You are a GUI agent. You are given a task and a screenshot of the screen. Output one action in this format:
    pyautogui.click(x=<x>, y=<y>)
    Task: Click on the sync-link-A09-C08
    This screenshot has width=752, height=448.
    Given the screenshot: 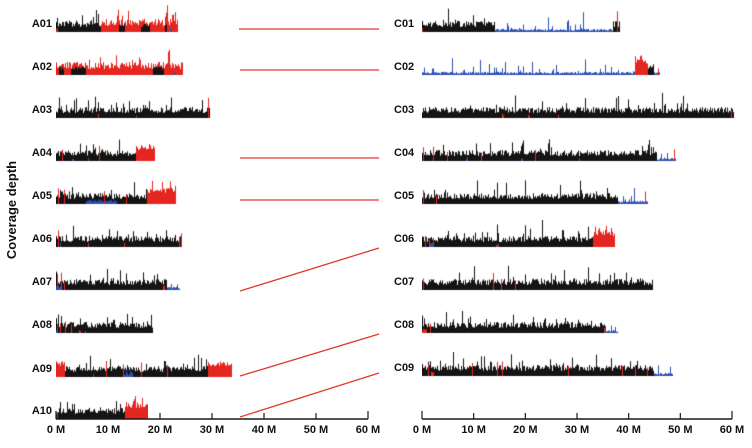 What is the action you would take?
    pyautogui.click(x=309, y=355)
    